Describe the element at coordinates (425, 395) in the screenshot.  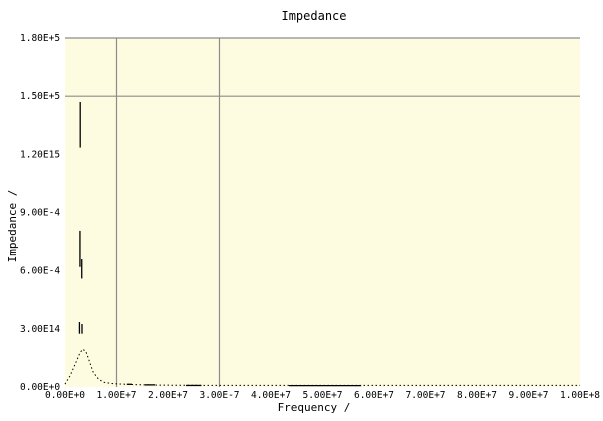
I see `x-tick-label: 7.00E+7` at that location.